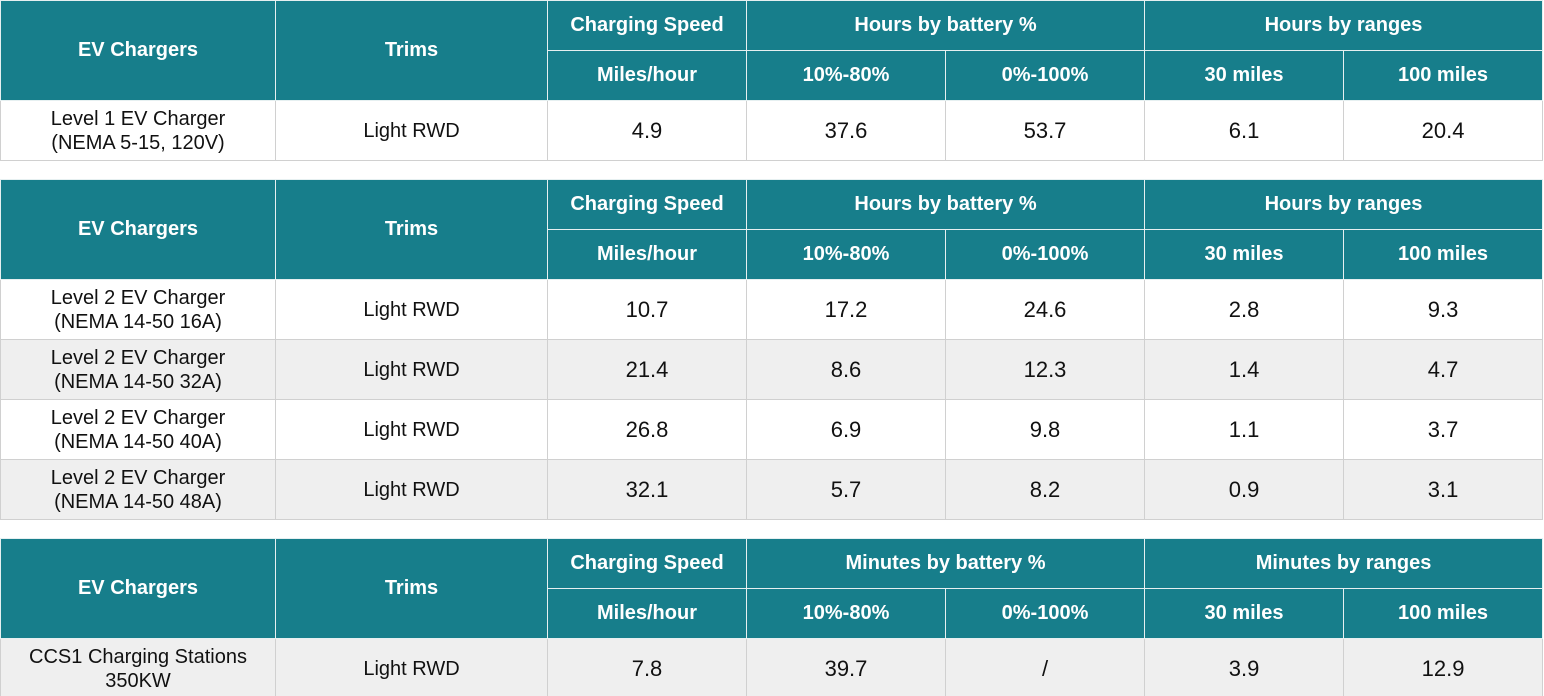  Describe the element at coordinates (1443, 667) in the screenshot. I see `value-cell: 12.9` at that location.